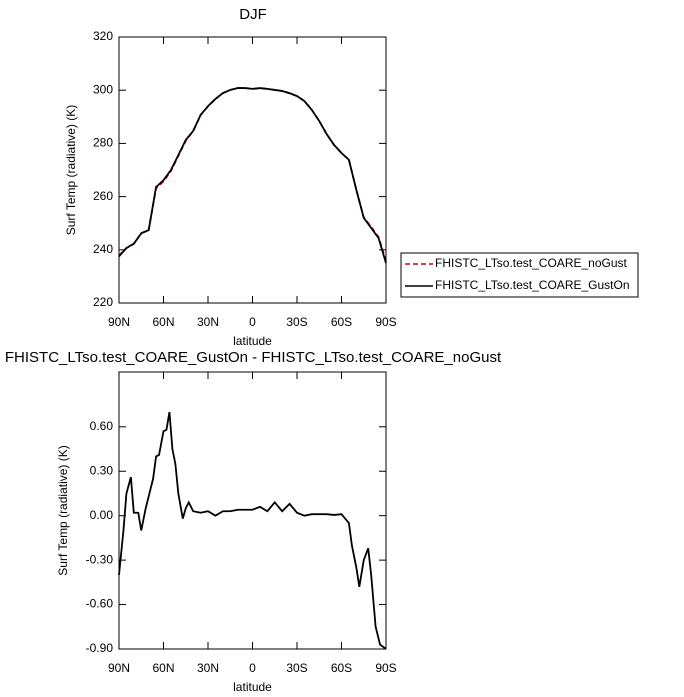 The image size is (684, 697). What do you see at coordinates (103, 143) in the screenshot?
I see `y-tick-label: 280` at bounding box center [103, 143].